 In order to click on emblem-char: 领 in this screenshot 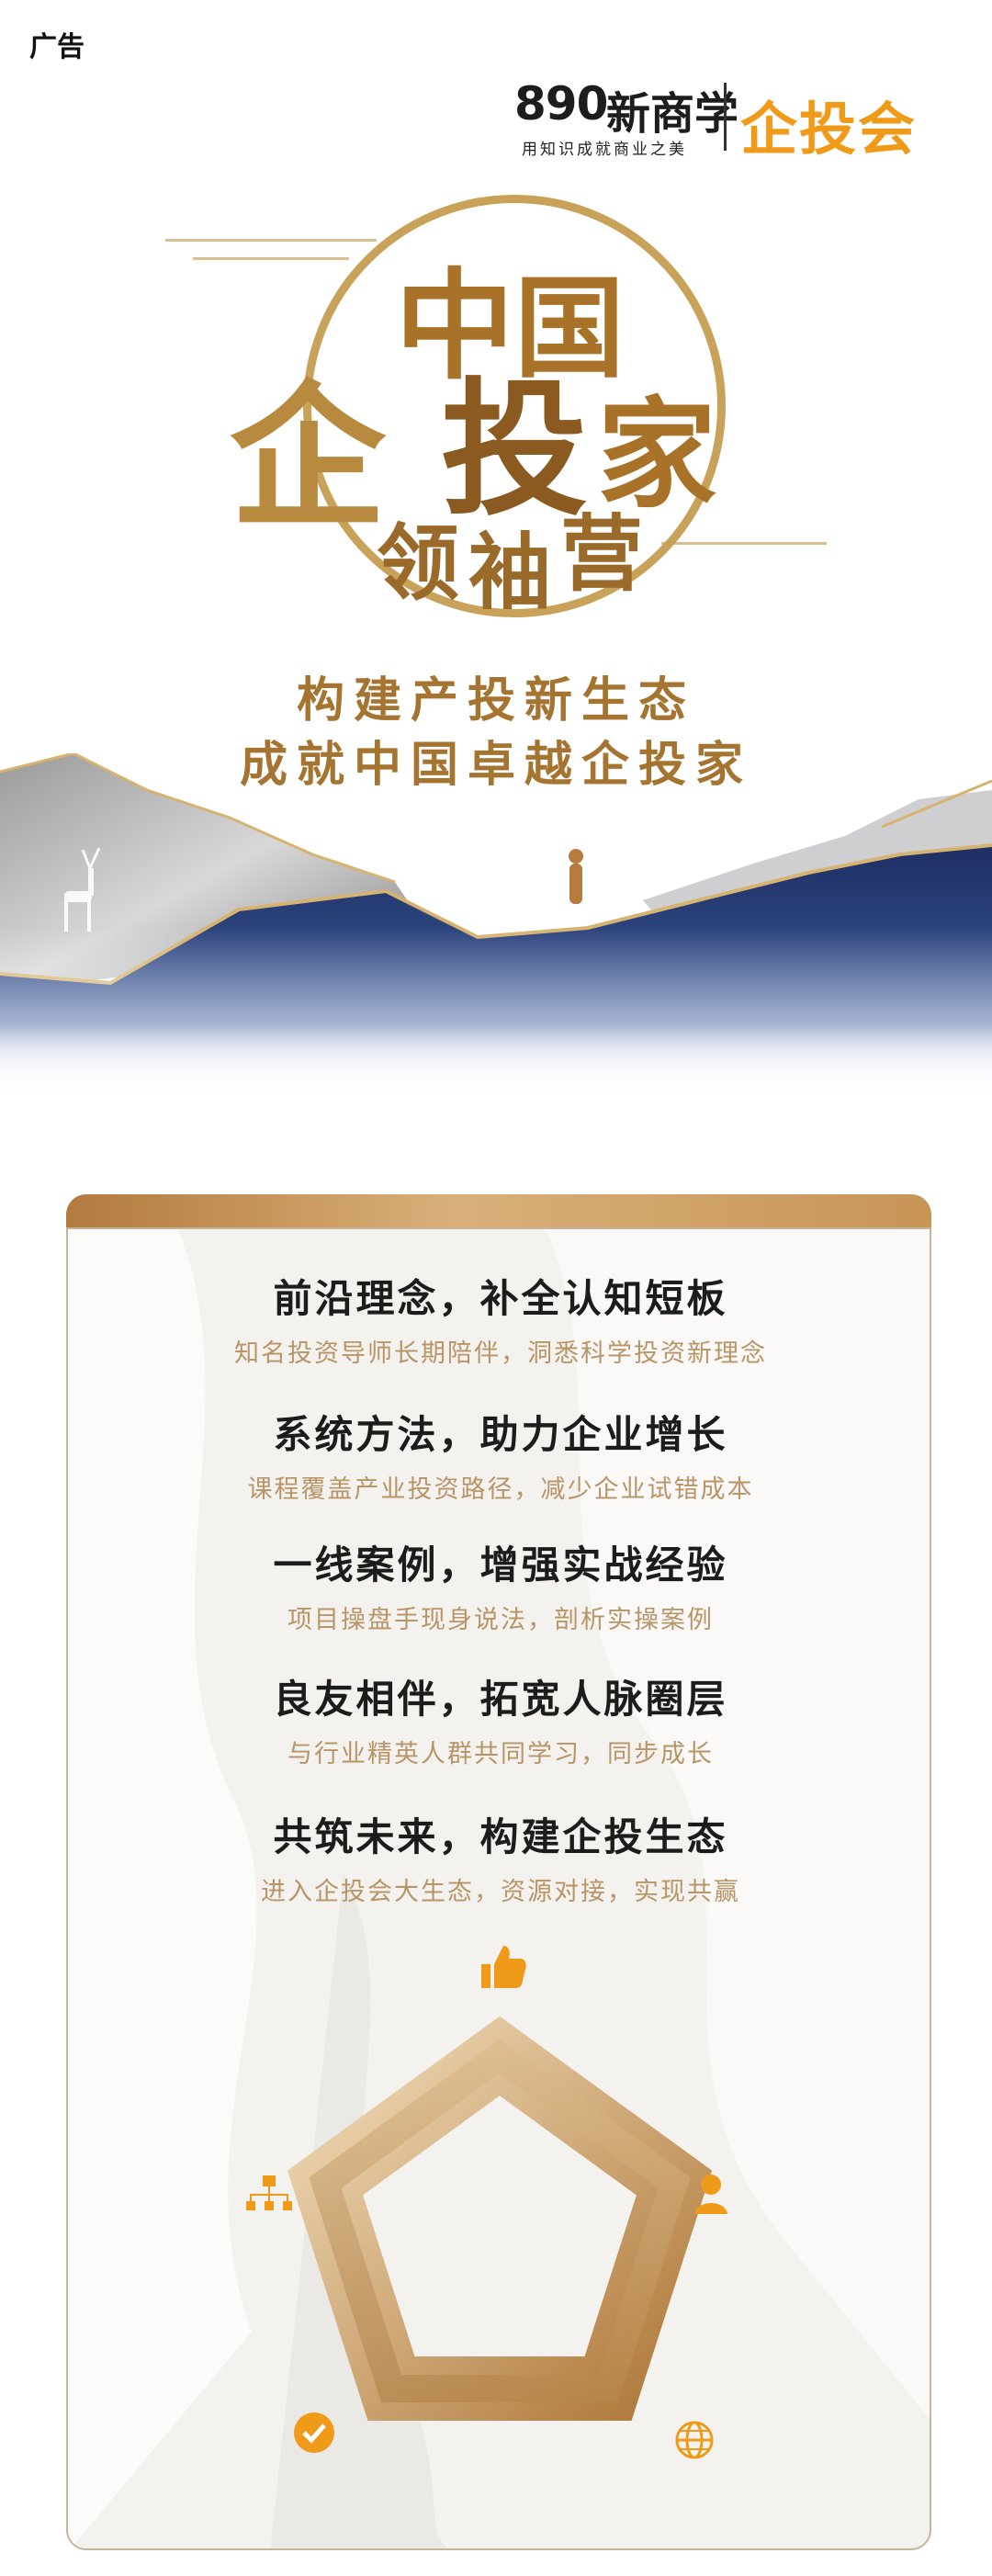, I will do `click(418, 563)`.